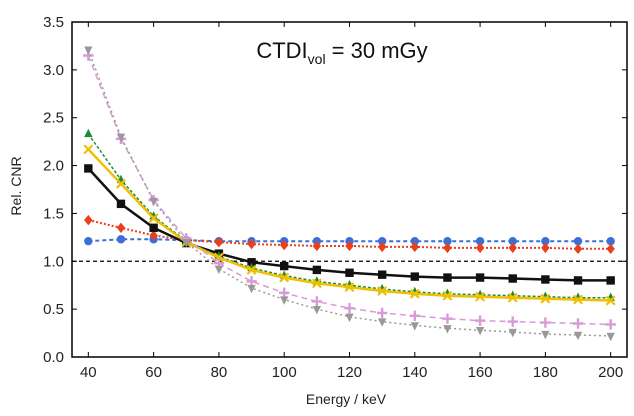  Describe the element at coordinates (377, 50) in the screenshot. I see `chart-title-rest: = 30 mGy` at that location.